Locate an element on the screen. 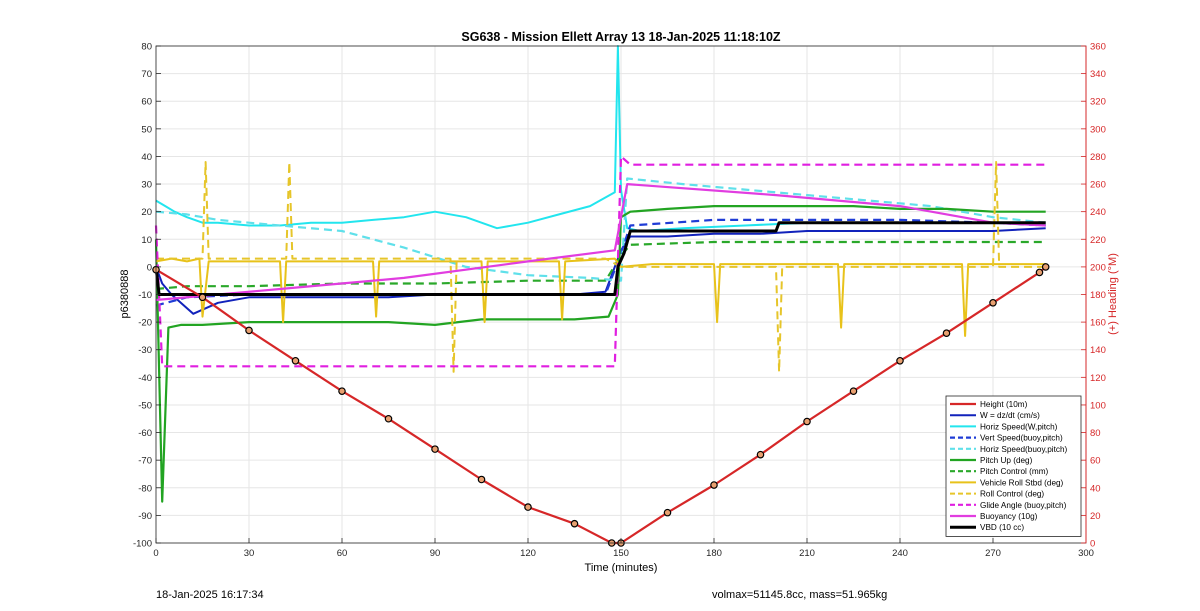 This screenshot has width=1200, height=611. legend-label: Roll Control (deg) is located at coordinates (1012, 494).